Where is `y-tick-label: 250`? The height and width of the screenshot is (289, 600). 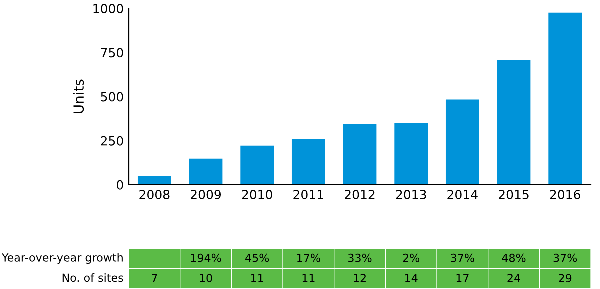 y-tick-label: 250 is located at coordinates (112, 141).